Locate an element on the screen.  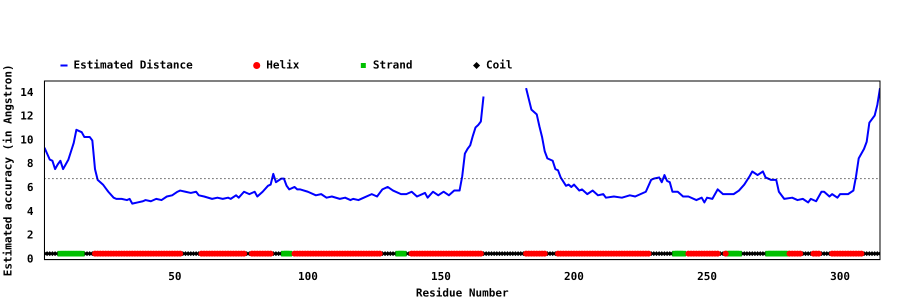
legend-label: Estimated Distance is located at coordinates (134, 65).